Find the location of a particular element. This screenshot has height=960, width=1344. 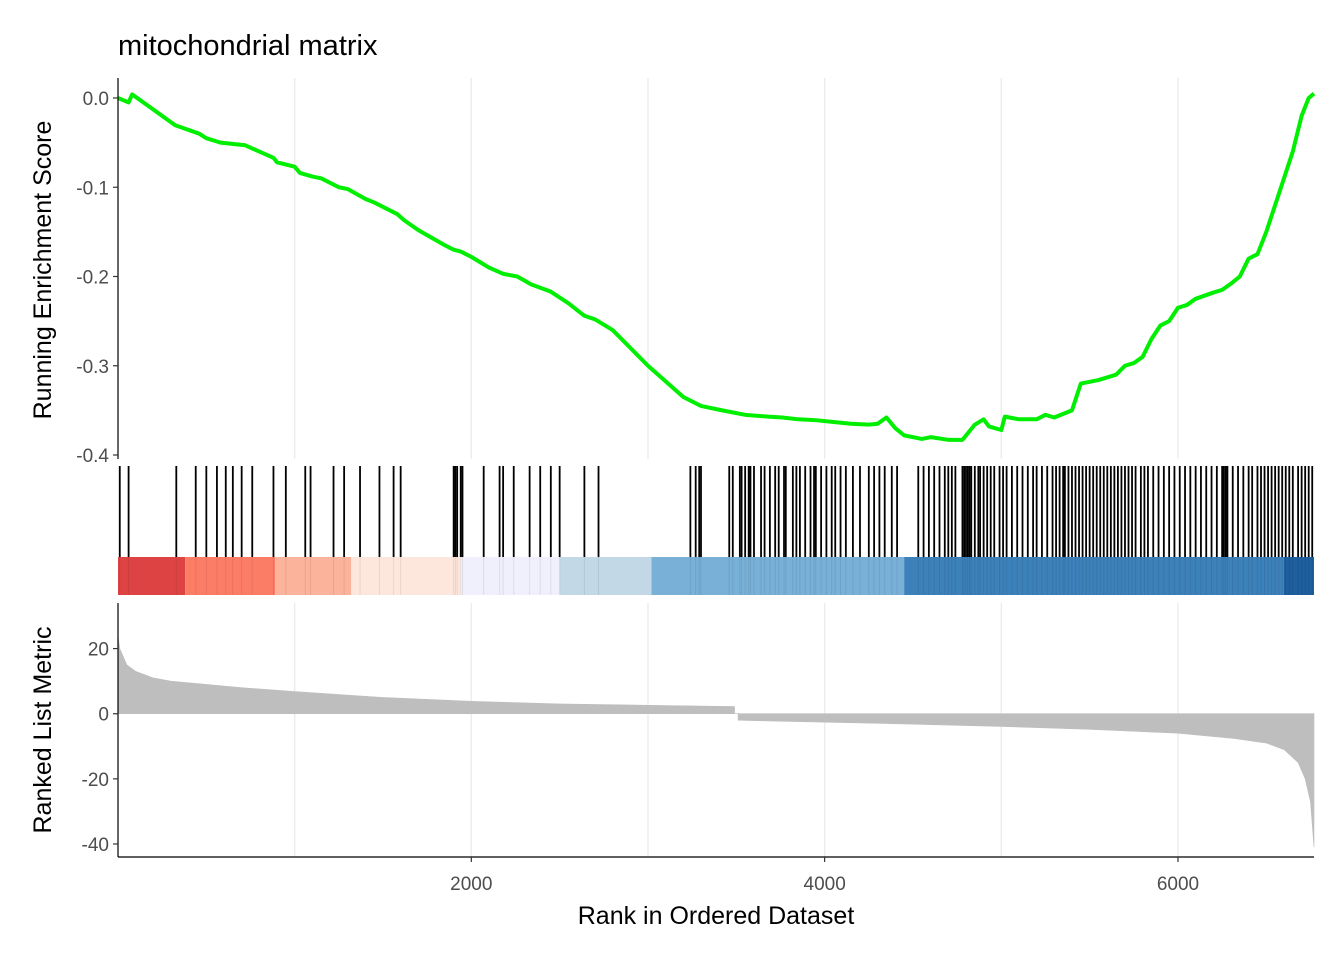

p3-y-tick-label: -40 is located at coordinates (95, 845).